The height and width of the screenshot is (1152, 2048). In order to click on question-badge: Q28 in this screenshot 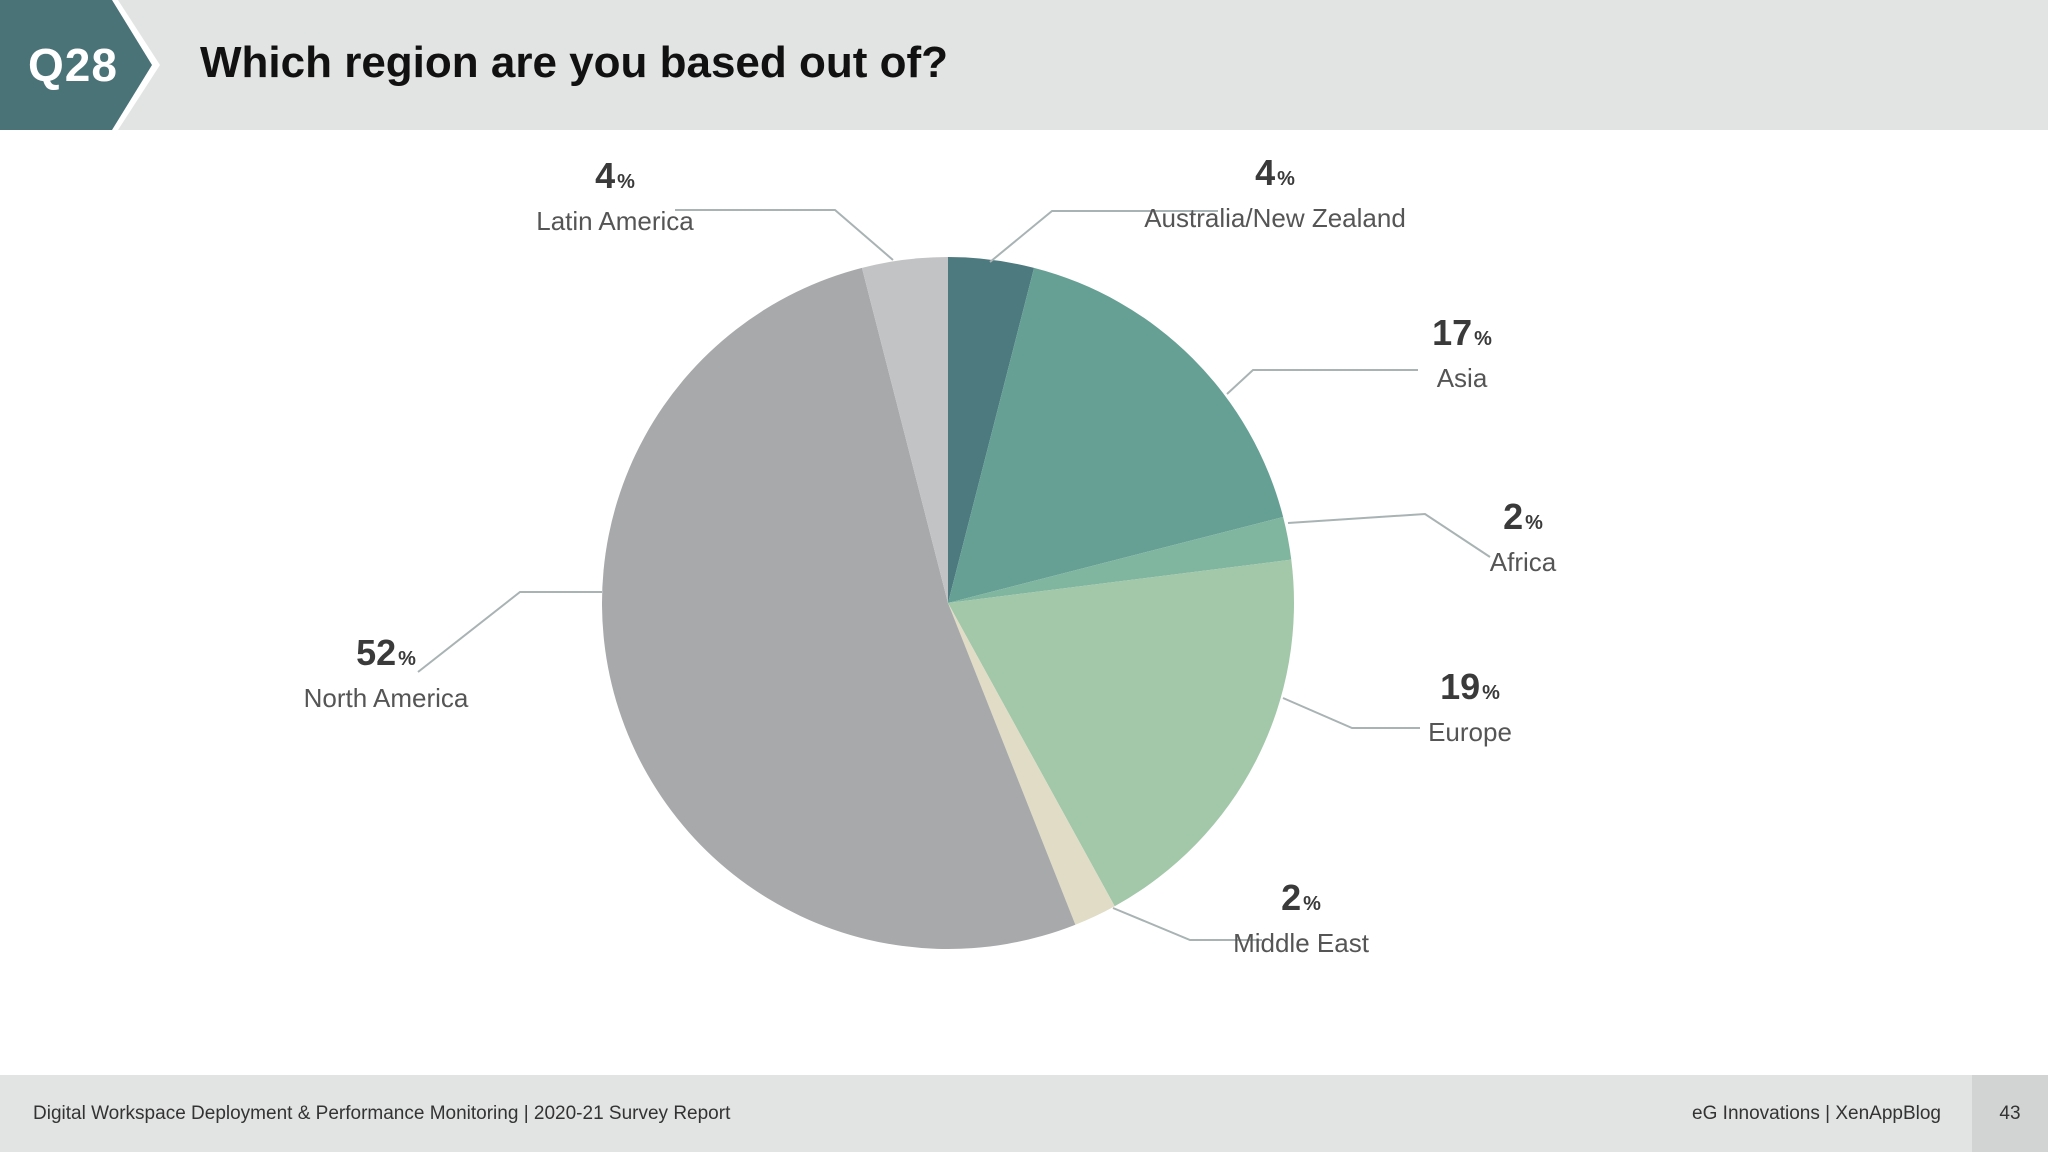, I will do `click(82, 65)`.